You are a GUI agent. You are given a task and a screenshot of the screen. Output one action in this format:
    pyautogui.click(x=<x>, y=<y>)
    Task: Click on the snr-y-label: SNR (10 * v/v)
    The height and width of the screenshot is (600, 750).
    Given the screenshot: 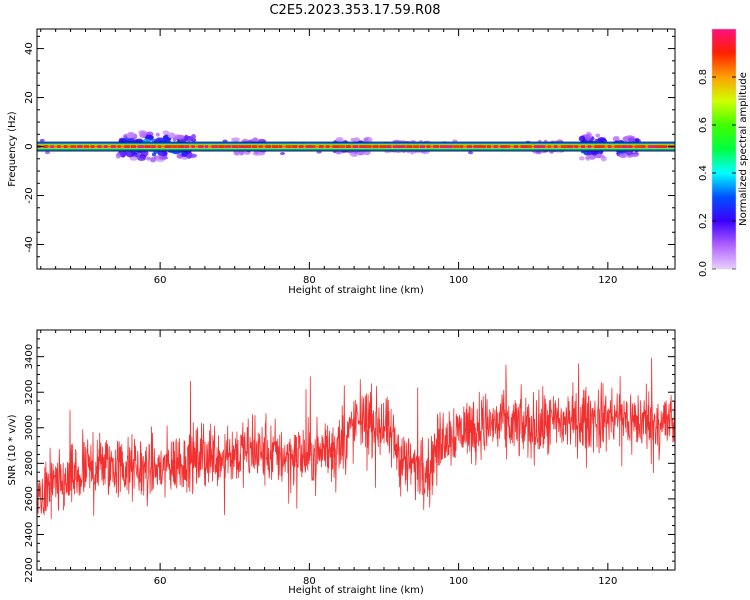 What is the action you would take?
    pyautogui.click(x=12, y=449)
    